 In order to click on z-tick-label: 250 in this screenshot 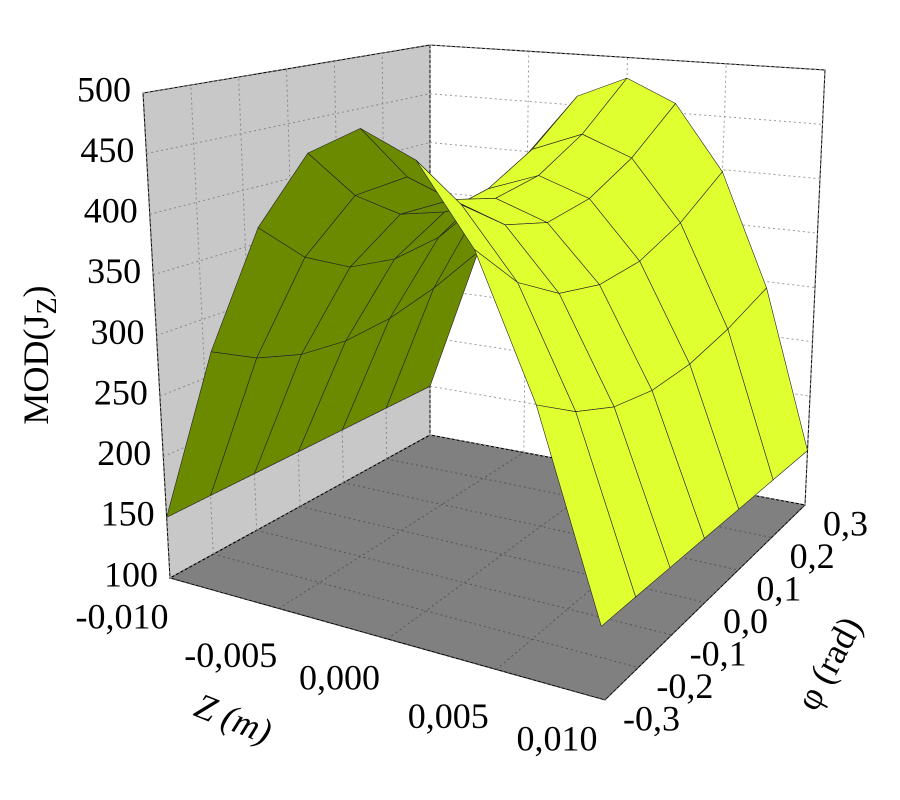, I will do `click(121, 392)`.